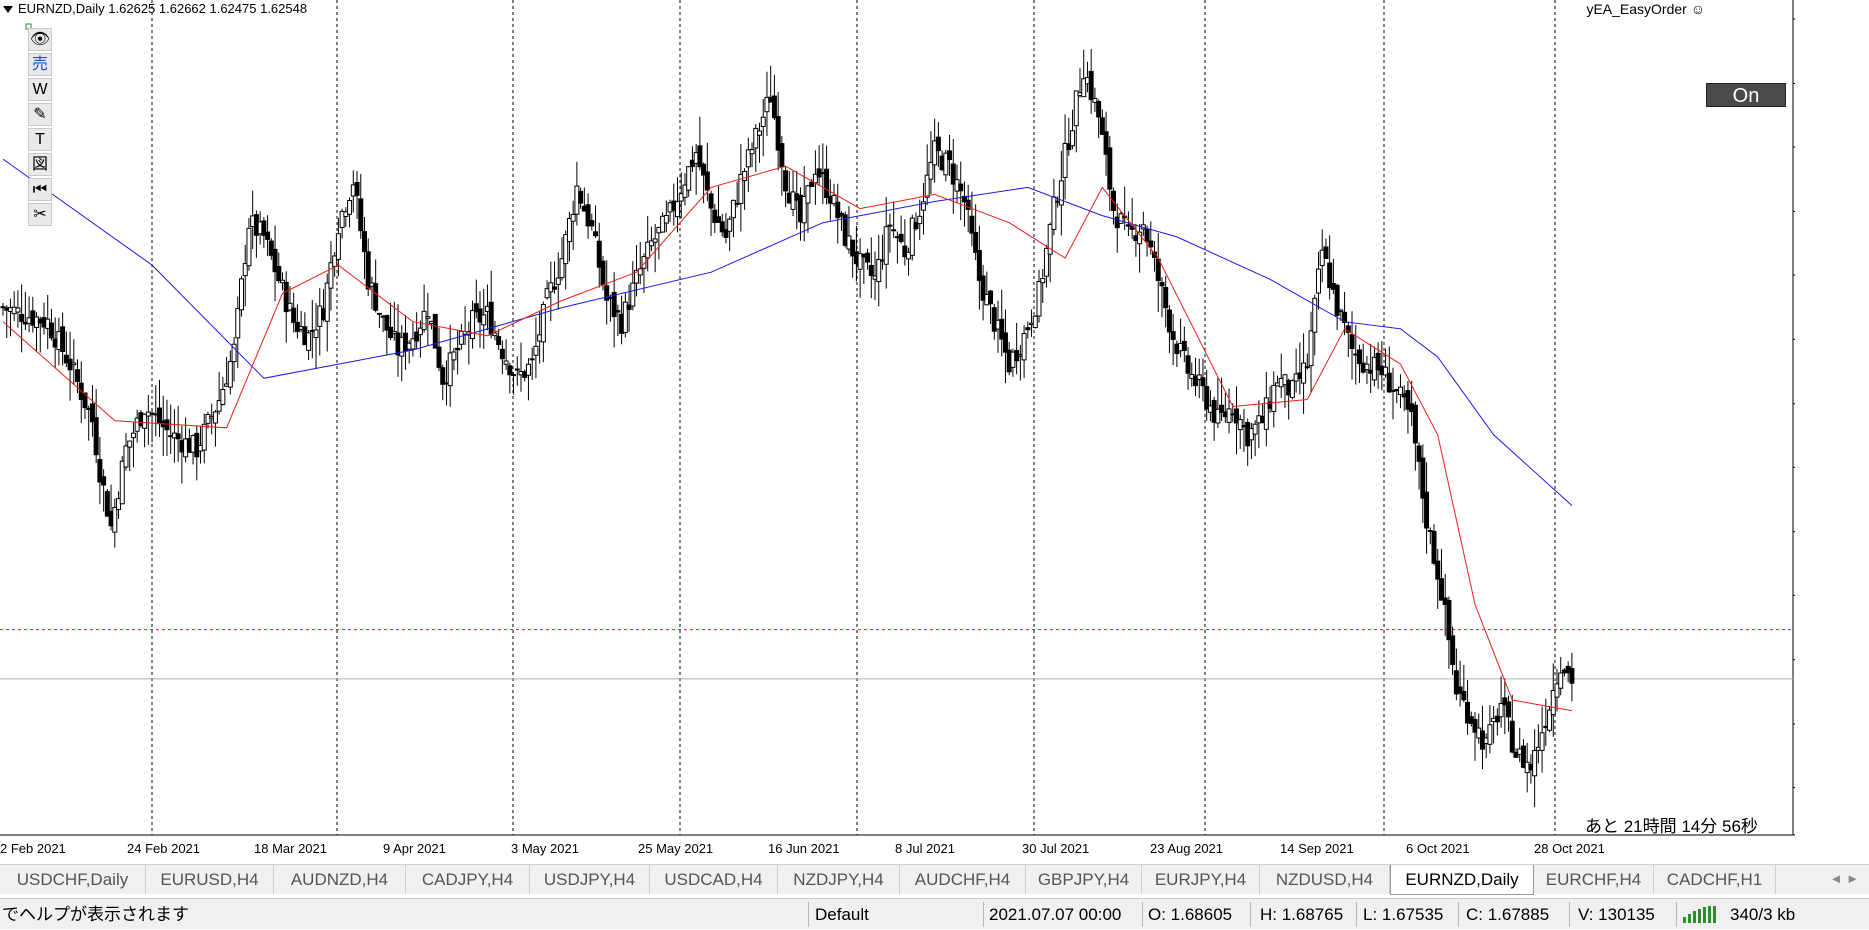 This screenshot has width=1869, height=930. What do you see at coordinates (40, 139) in the screenshot?
I see `text-icon: T` at bounding box center [40, 139].